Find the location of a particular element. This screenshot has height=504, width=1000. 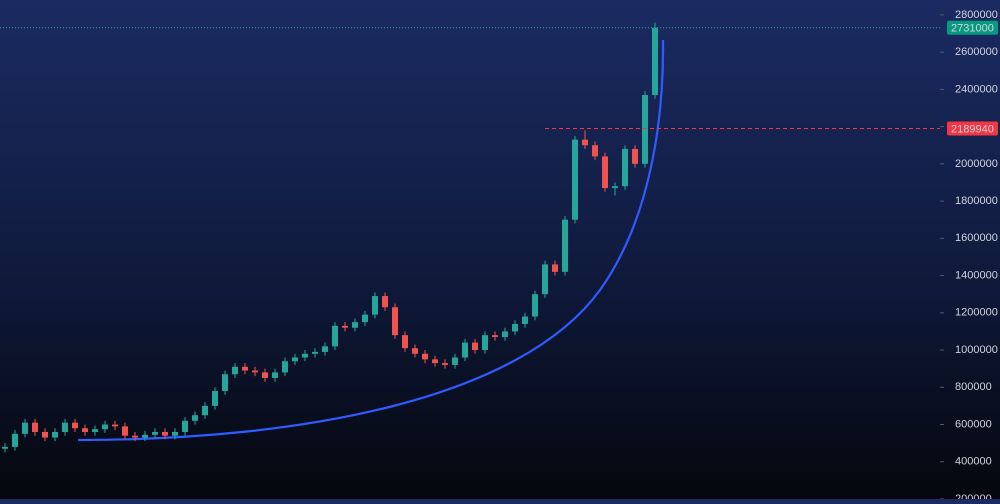

y-tick-label: 600000 is located at coordinates (973, 424).